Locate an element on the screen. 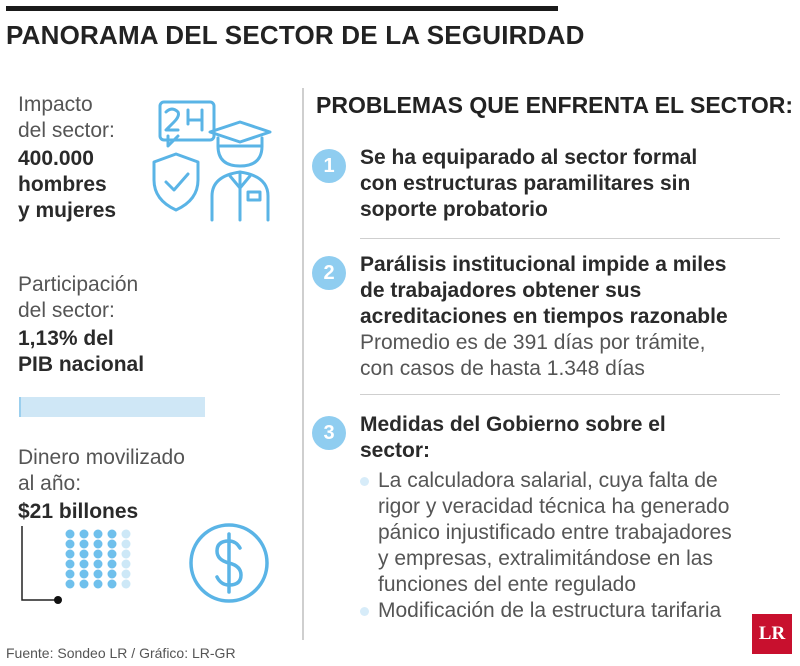  stat-impact-value-2: hombres is located at coordinates (62, 184).